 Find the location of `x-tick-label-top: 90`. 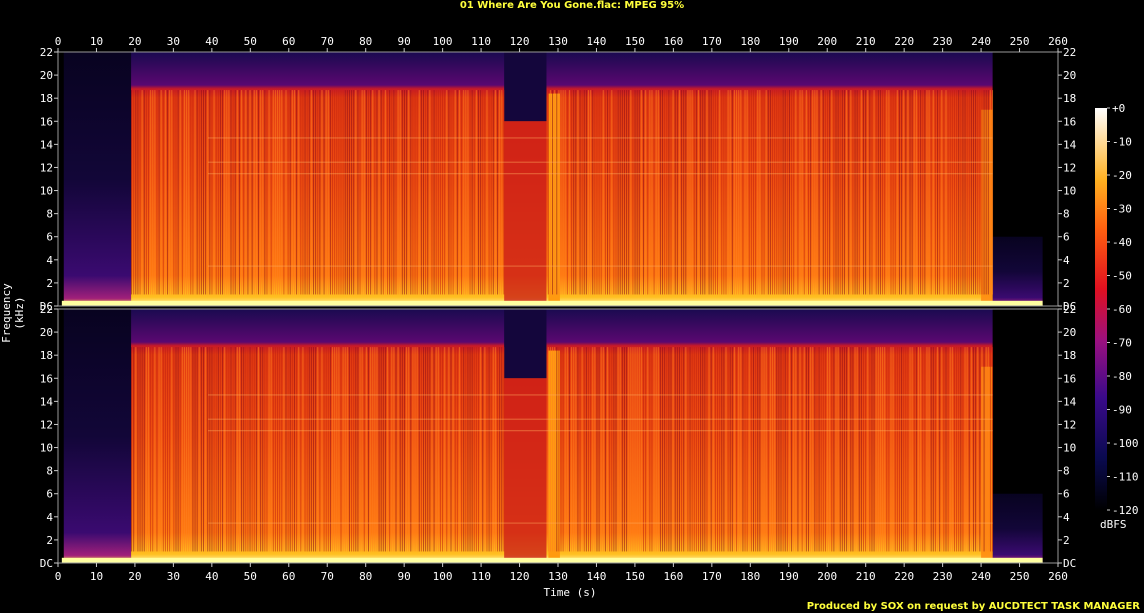

x-tick-label-top: 90 is located at coordinates (404, 41).